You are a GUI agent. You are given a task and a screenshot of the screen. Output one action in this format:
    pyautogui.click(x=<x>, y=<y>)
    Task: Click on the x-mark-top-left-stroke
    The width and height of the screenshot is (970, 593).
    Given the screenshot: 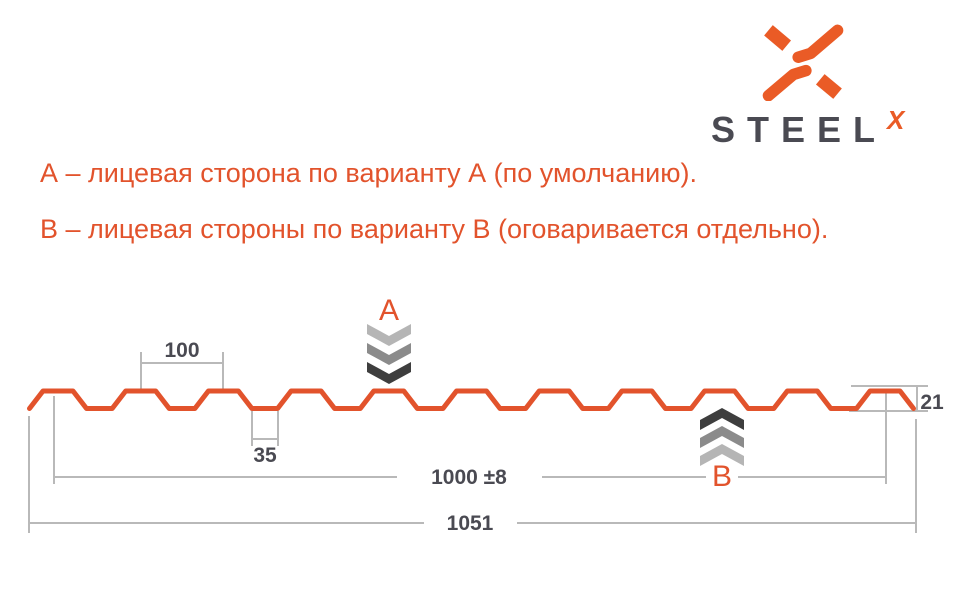 What is the action you would take?
    pyautogui.click(x=778, y=38)
    